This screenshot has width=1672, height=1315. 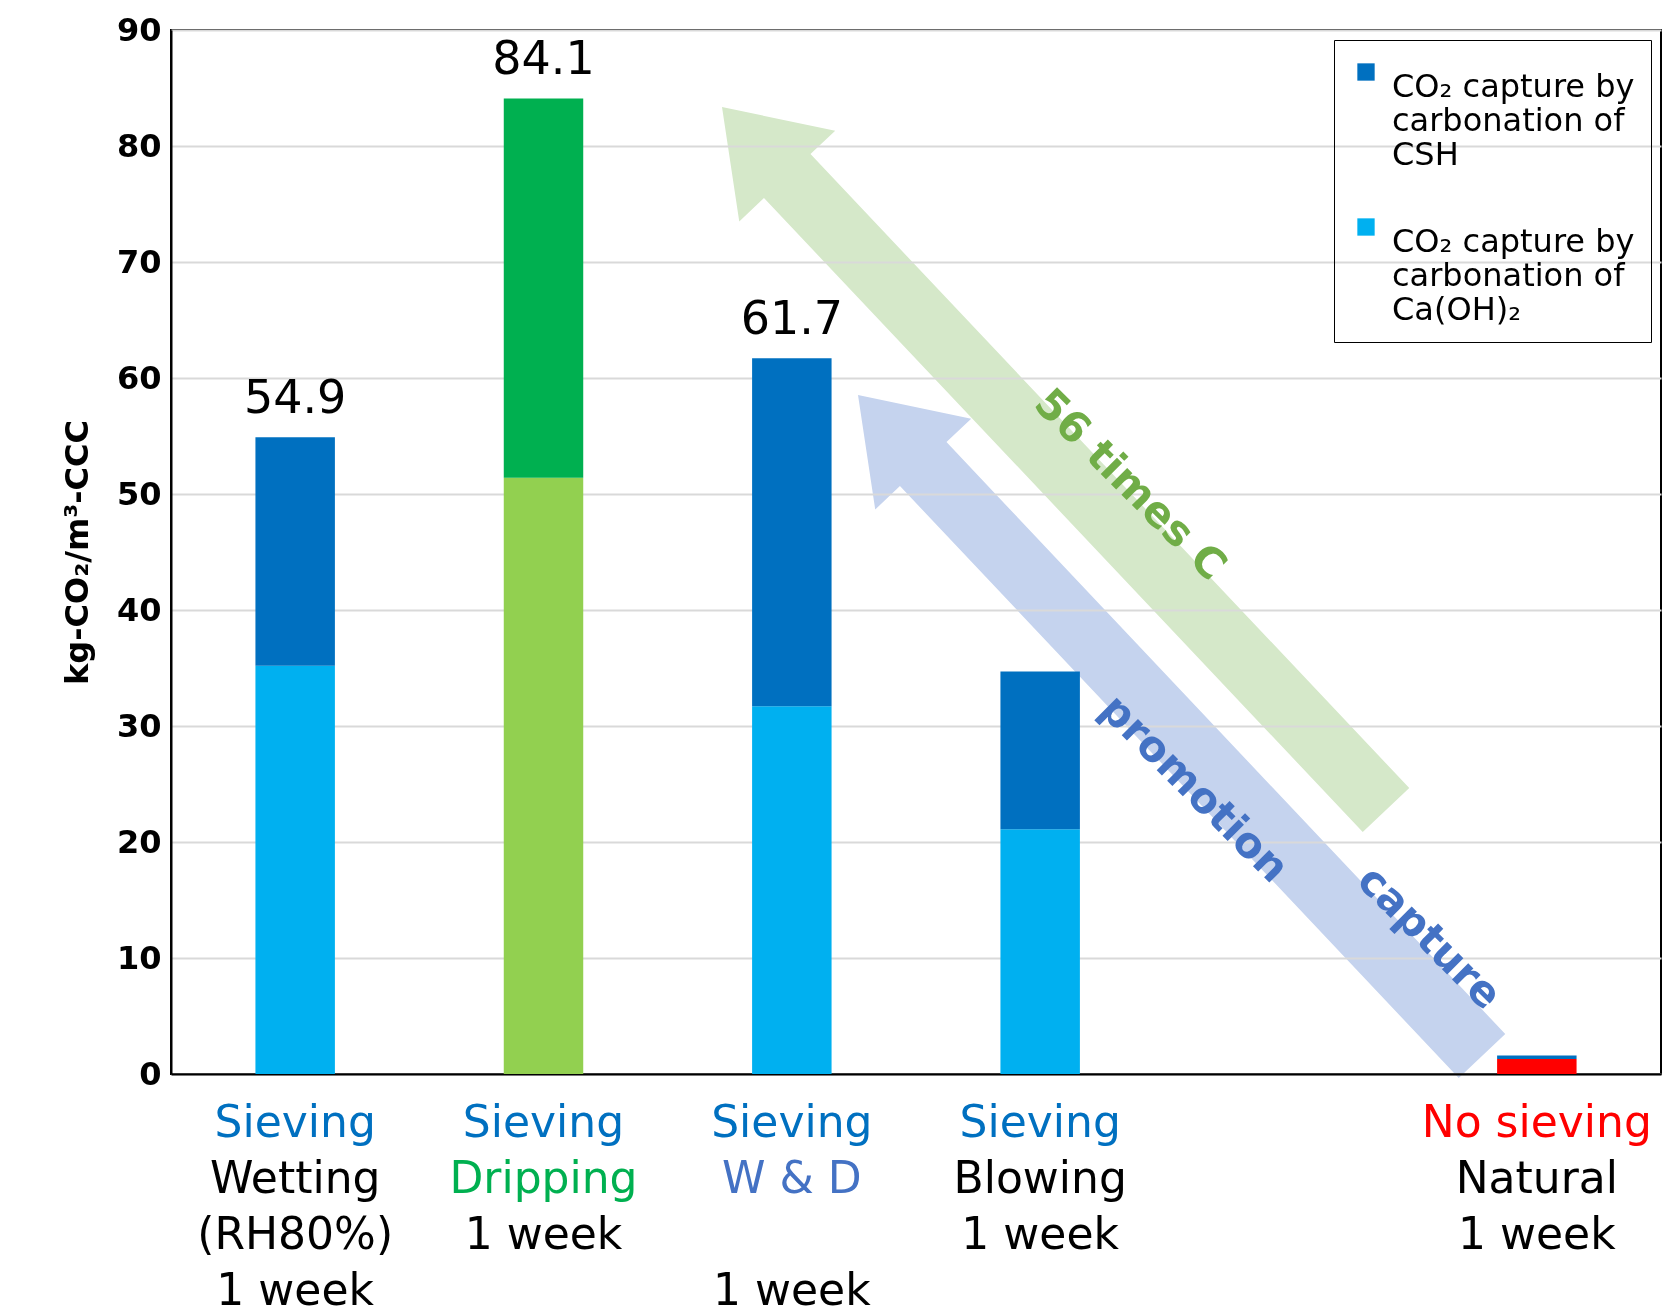 What do you see at coordinates (1040, 1177) in the screenshot?
I see `category-label: Sieving Blowing 1 week` at bounding box center [1040, 1177].